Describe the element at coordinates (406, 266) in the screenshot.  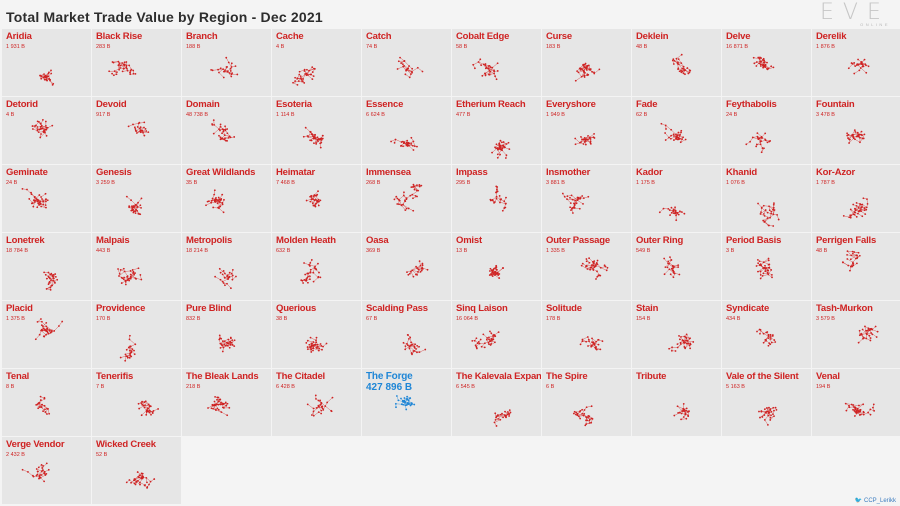
I see `region-tile: Oasa 369 B` at that location.